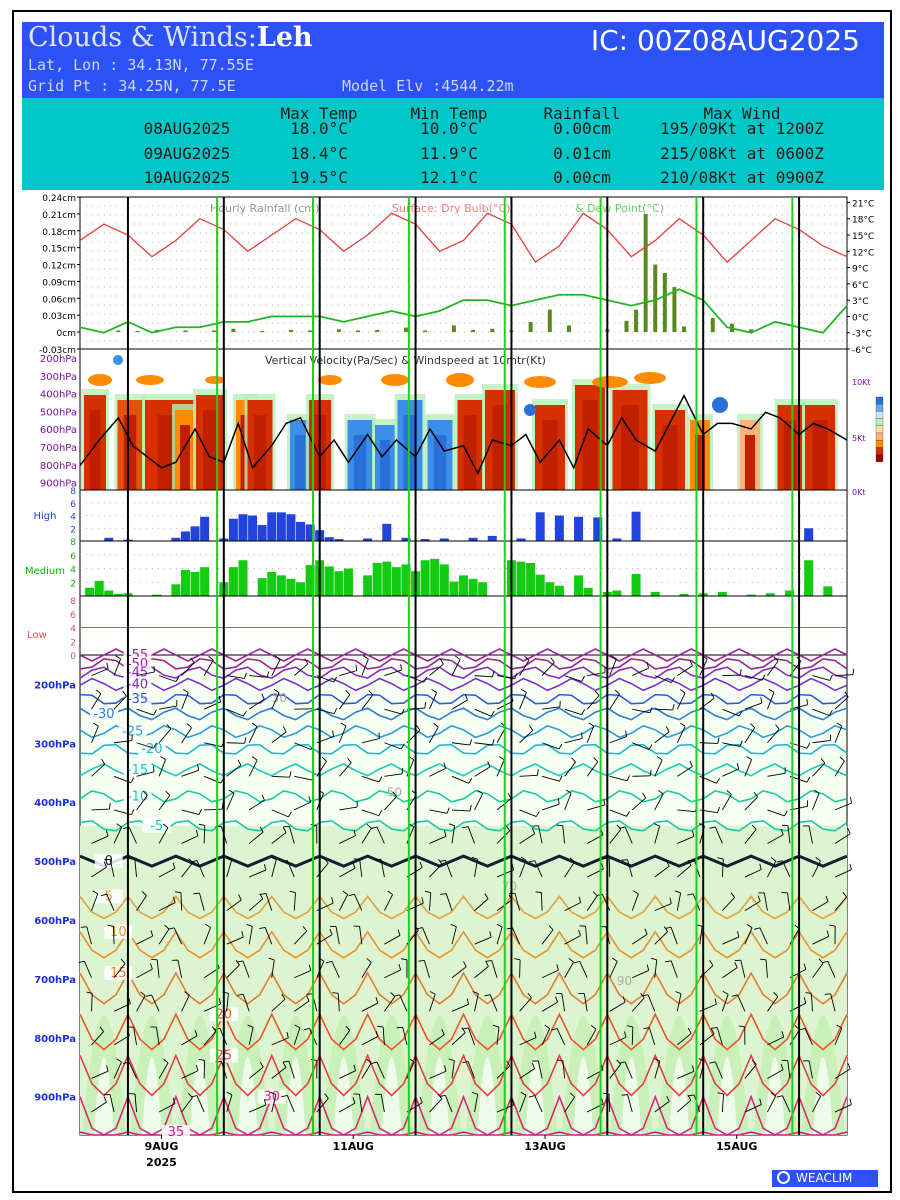  I want to click on high-cloud-tick-label: 6, so click(73, 505).